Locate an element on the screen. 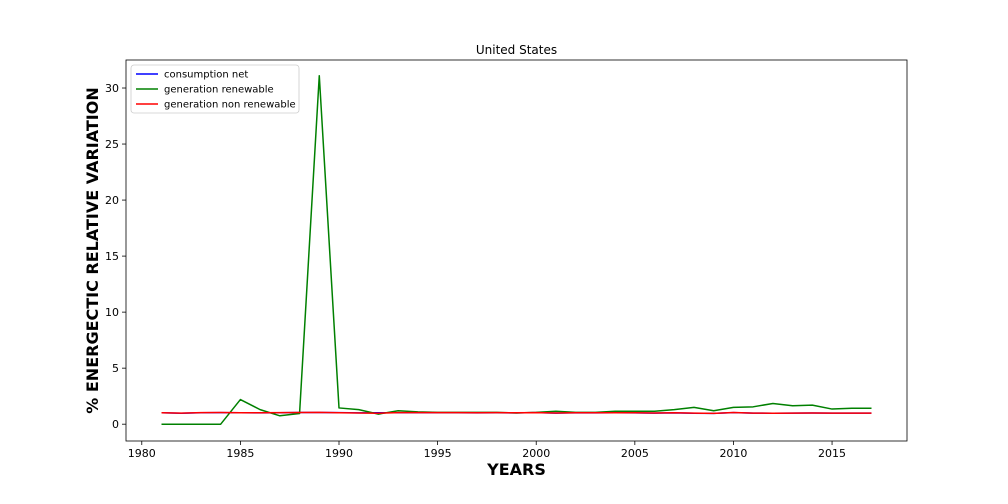 The image size is (1008, 504). x-tick-label: 1990 is located at coordinates (339, 453).